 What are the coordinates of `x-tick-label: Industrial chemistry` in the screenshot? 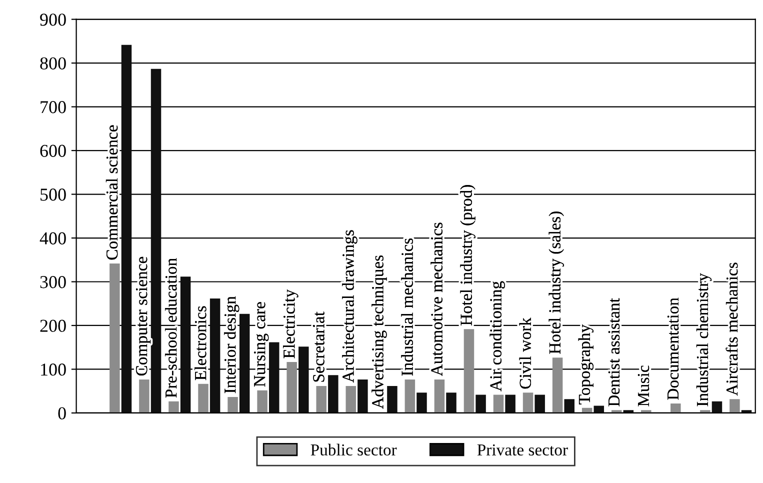 It's located at (704, 339).